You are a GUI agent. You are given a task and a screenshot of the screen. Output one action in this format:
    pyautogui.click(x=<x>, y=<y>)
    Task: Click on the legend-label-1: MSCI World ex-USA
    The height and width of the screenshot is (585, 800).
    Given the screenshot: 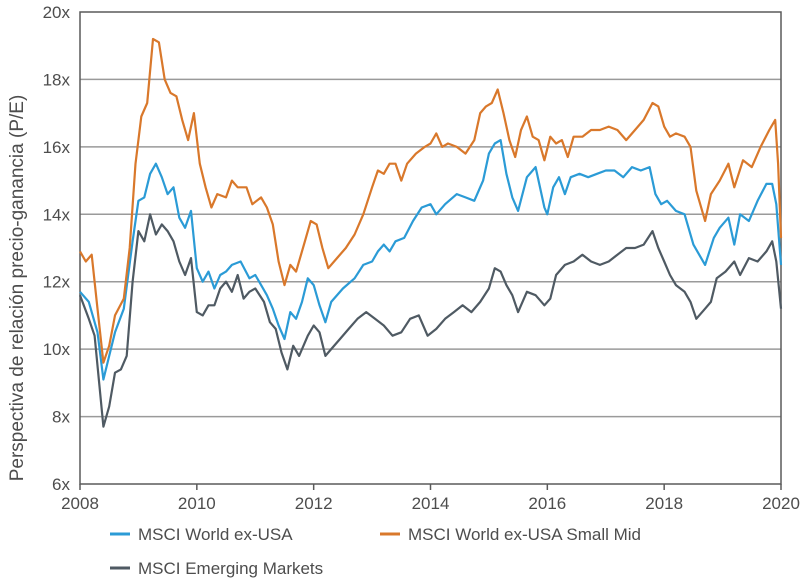 What is the action you would take?
    pyautogui.click(x=215, y=534)
    